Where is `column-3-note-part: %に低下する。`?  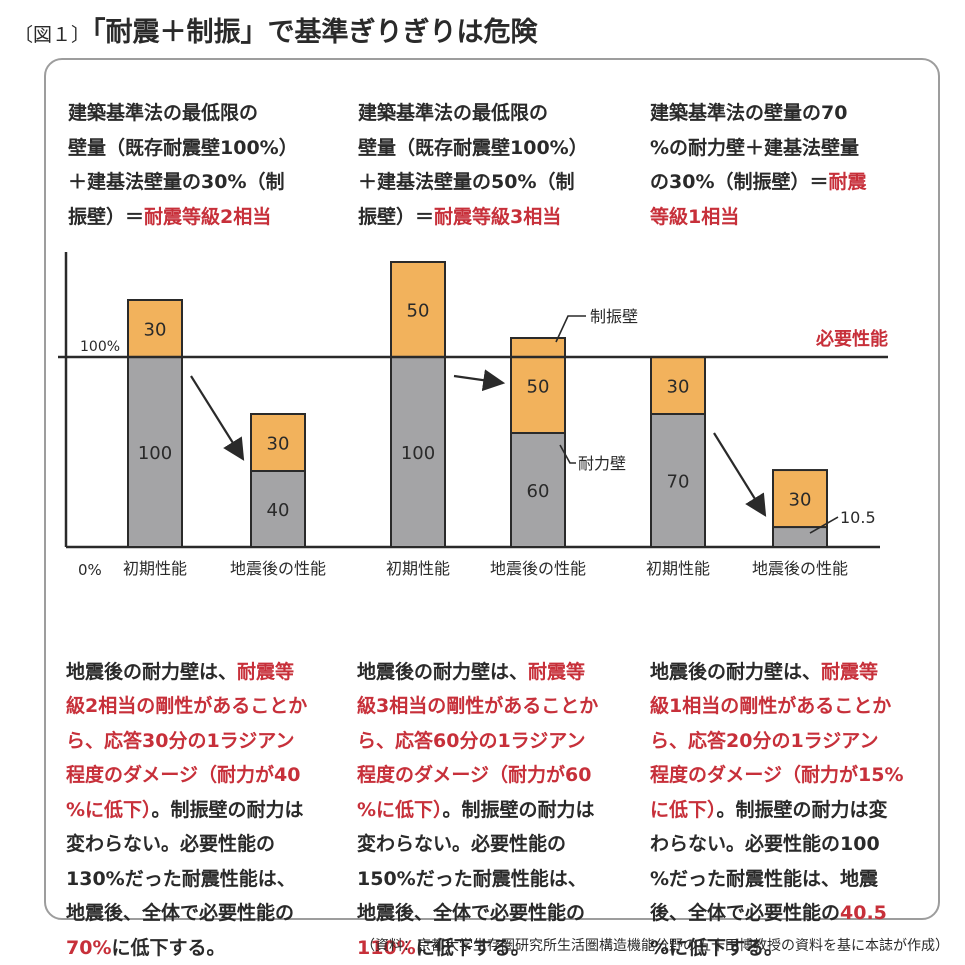
column-3-note-part: %に低下する。 is located at coordinates (717, 947).